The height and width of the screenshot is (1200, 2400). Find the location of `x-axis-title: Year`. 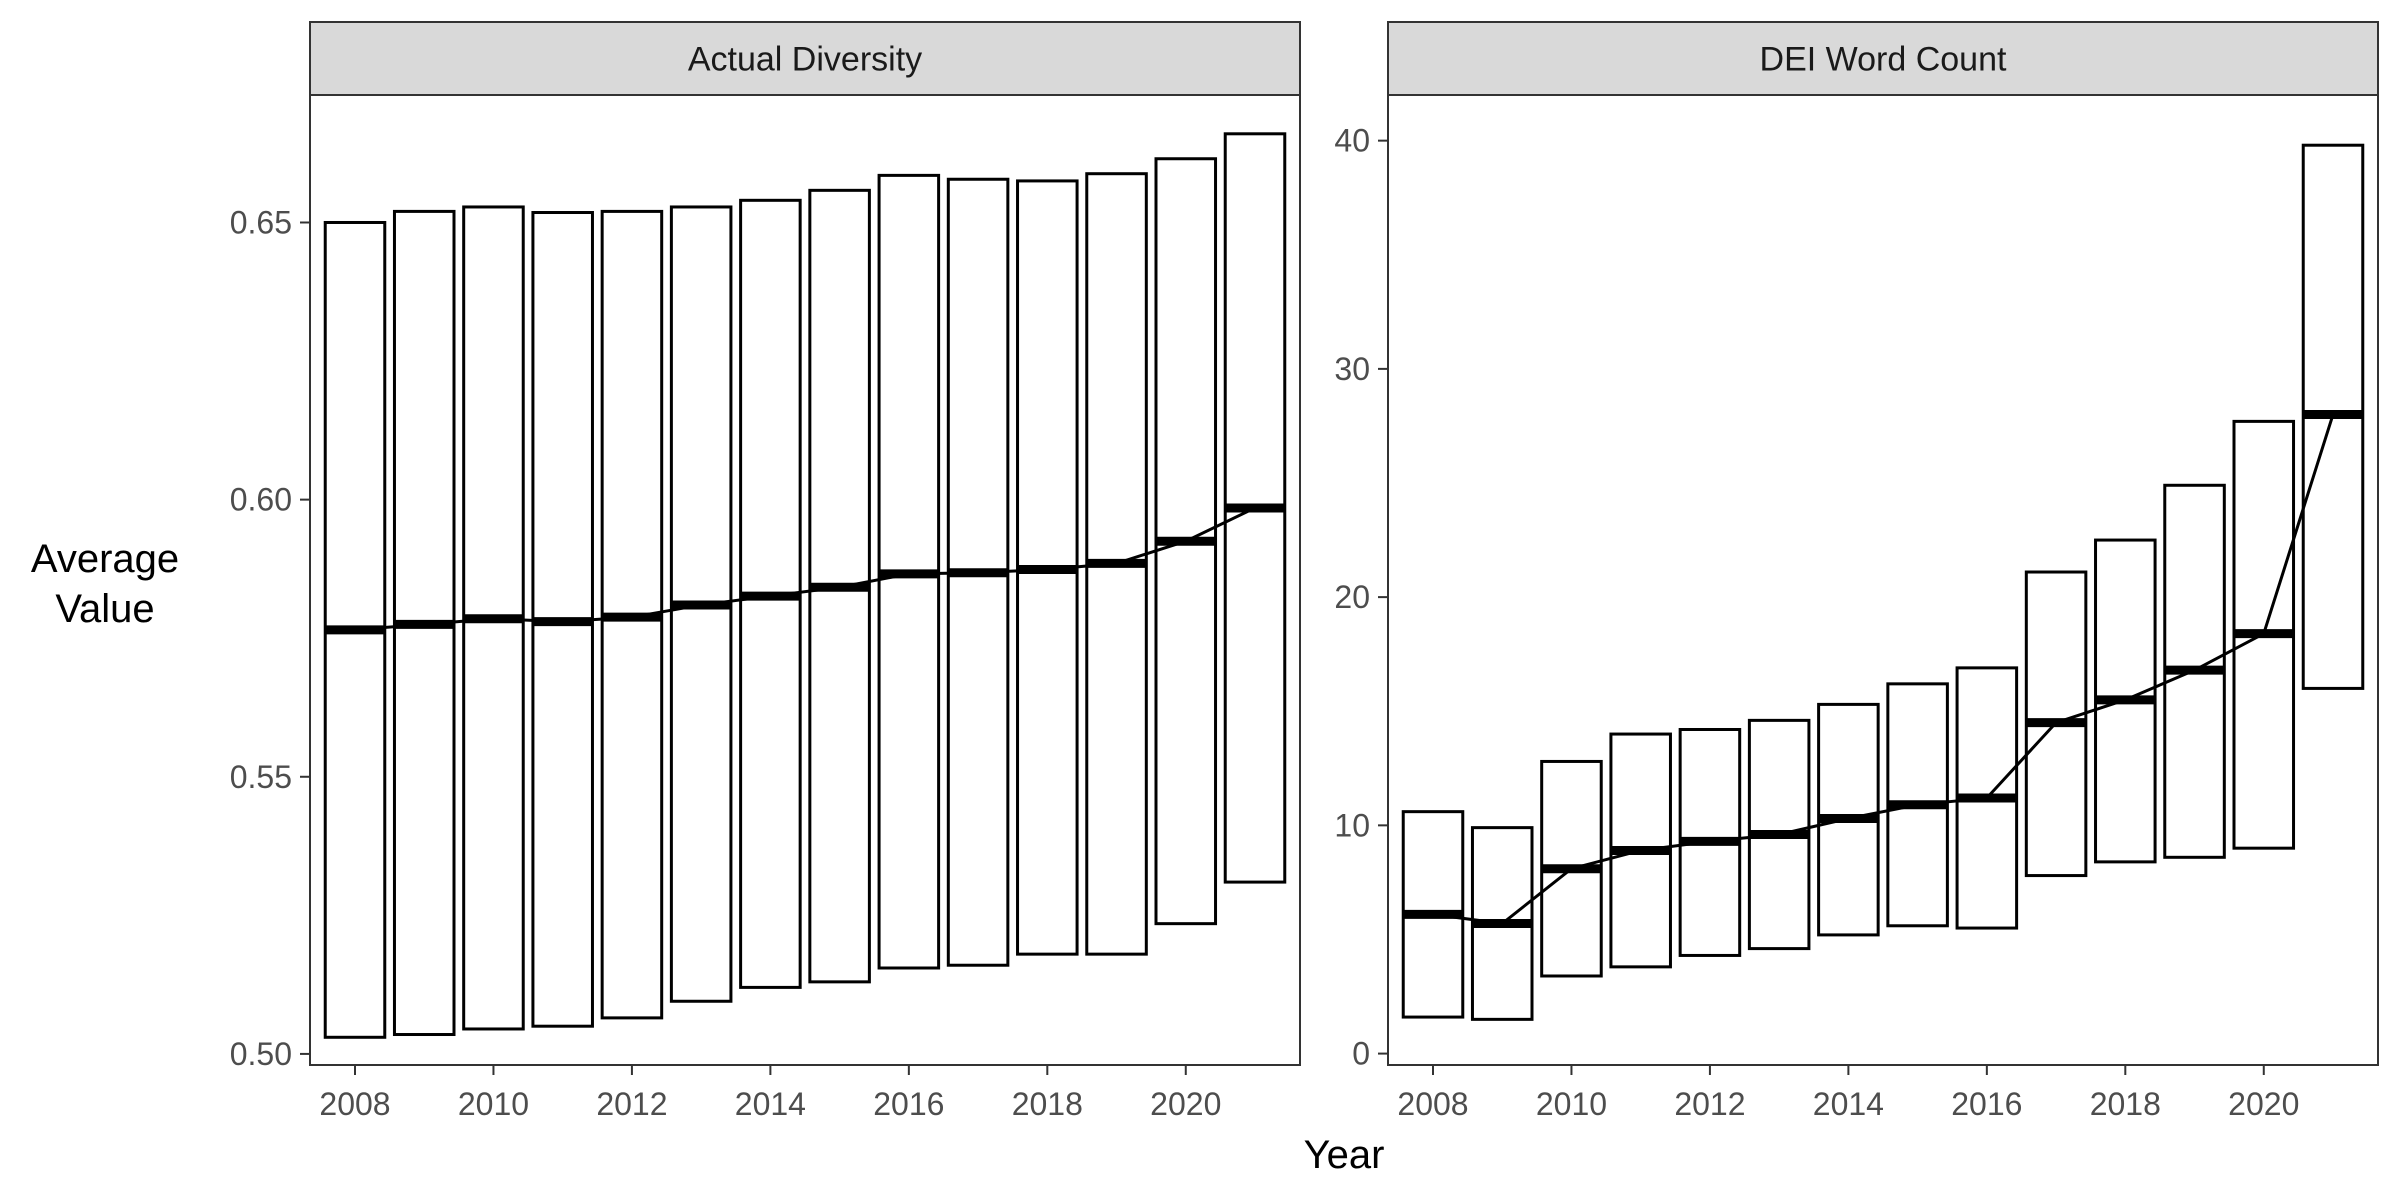

x-axis-title: Year is located at coordinates (1344, 1155).